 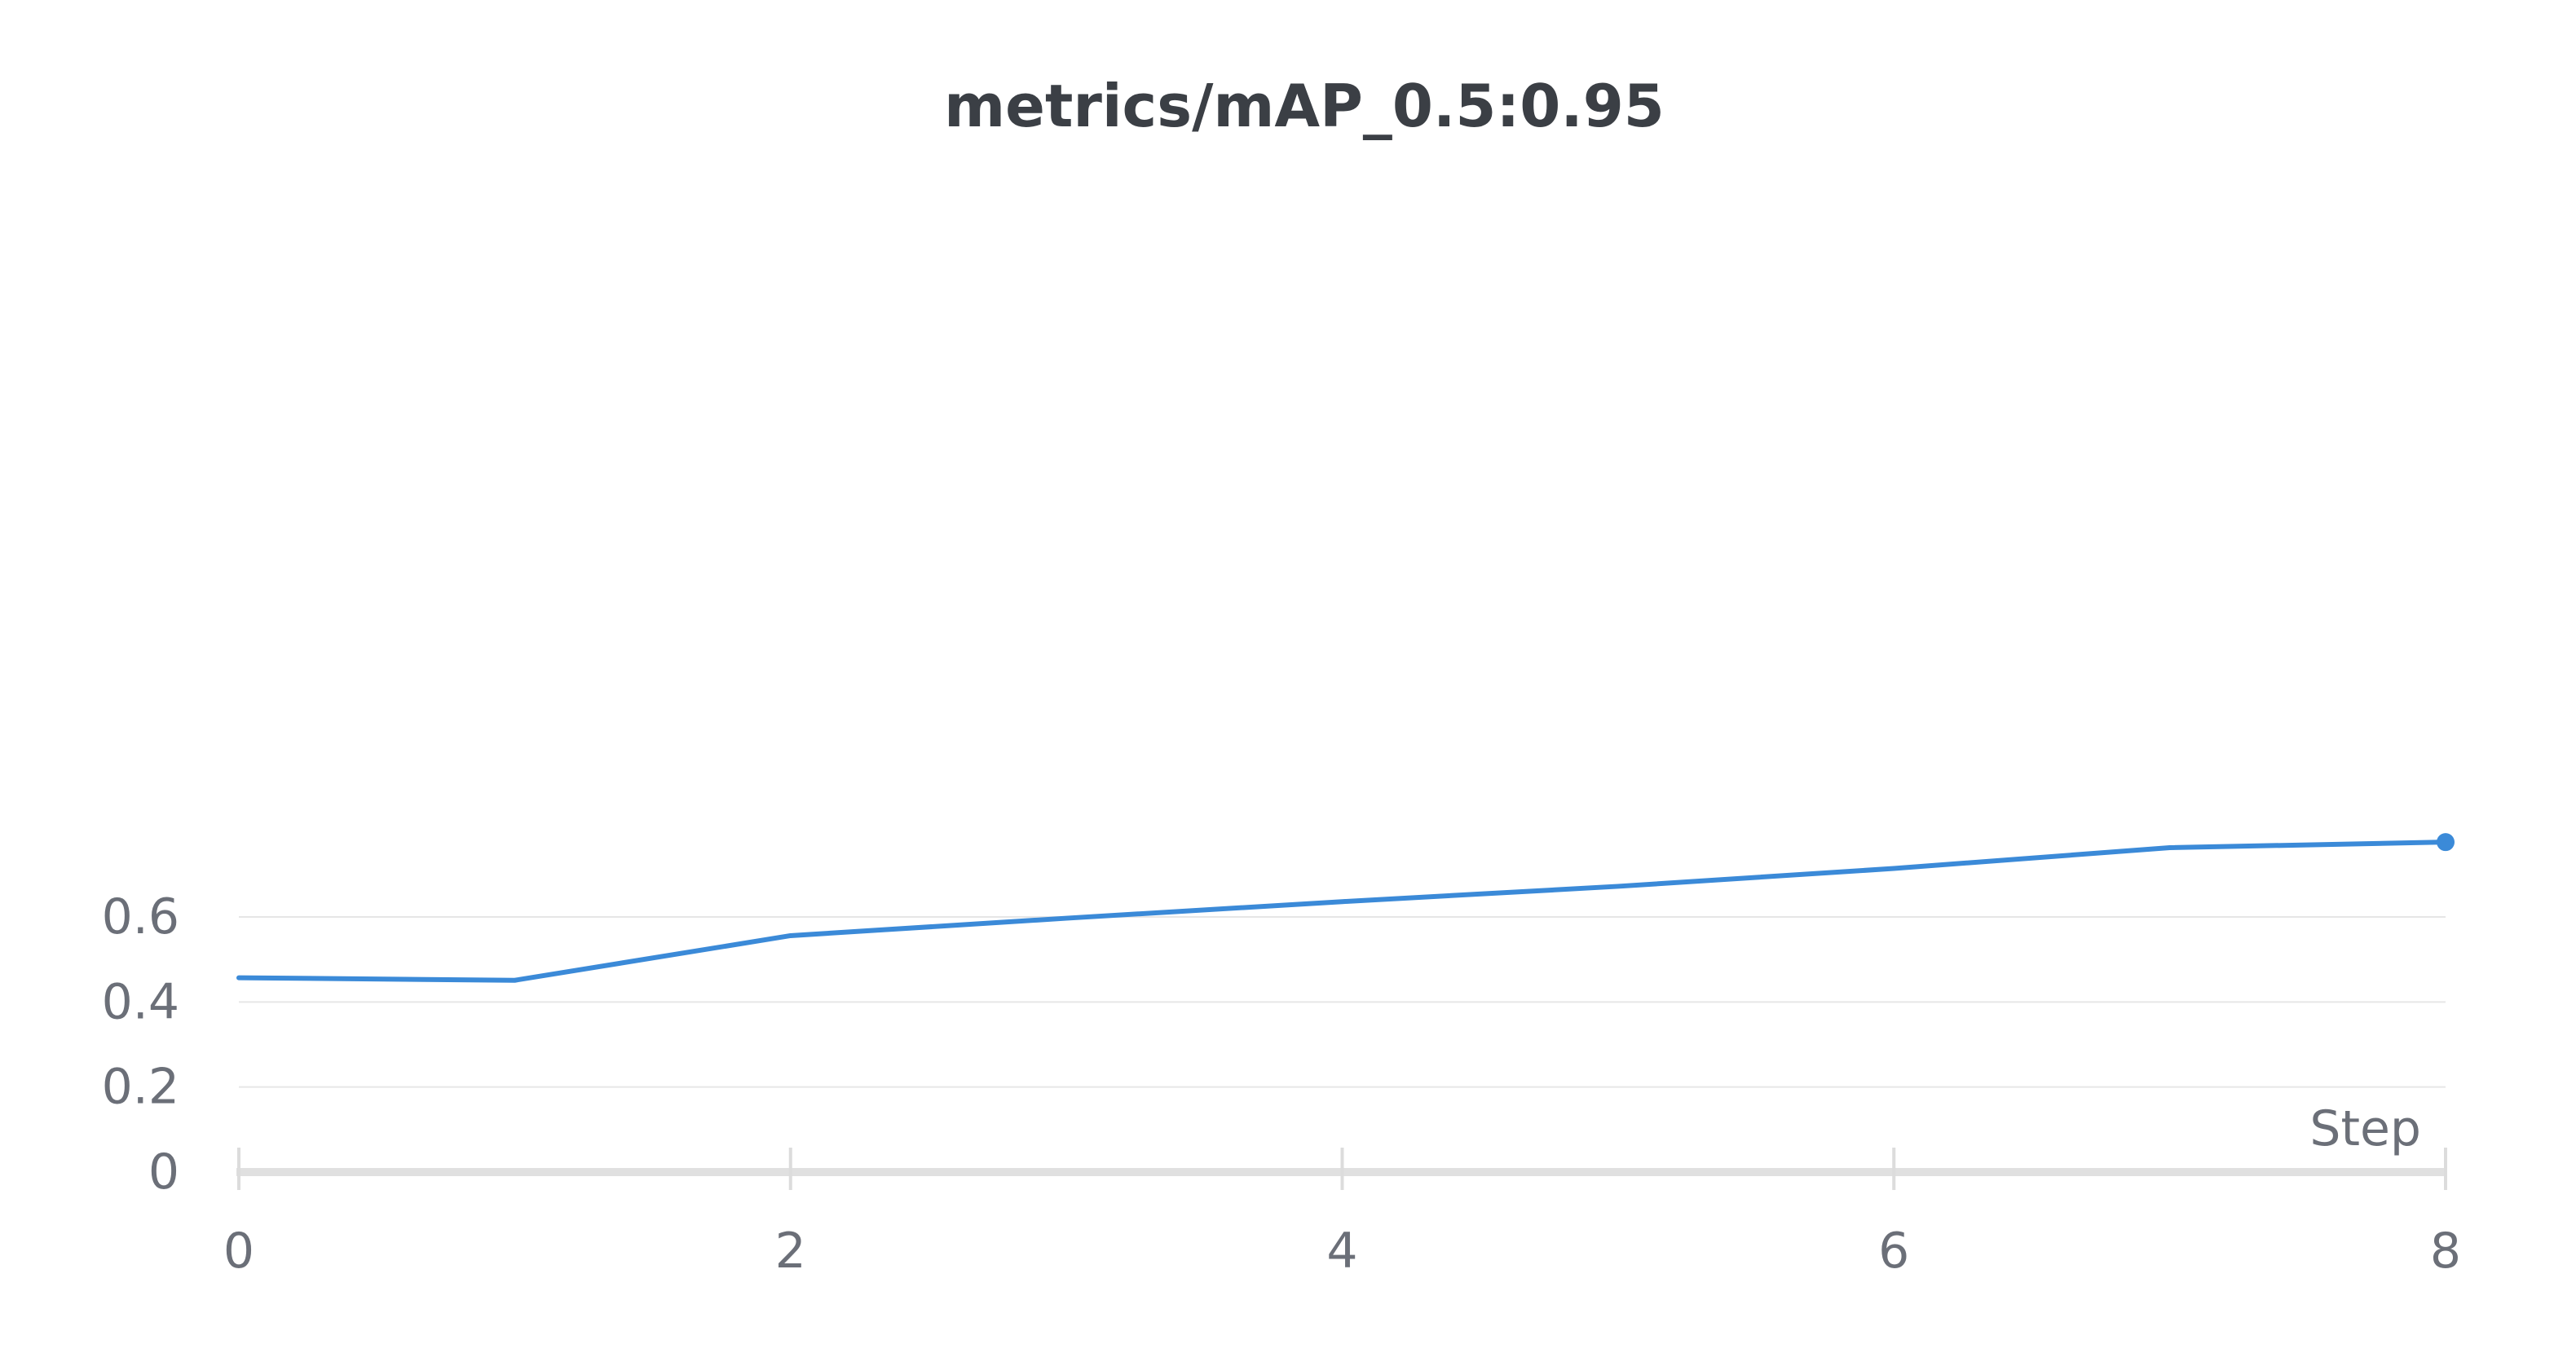 What do you see at coordinates (163, 1172) in the screenshot?
I see `y-tick-label: 0` at bounding box center [163, 1172].